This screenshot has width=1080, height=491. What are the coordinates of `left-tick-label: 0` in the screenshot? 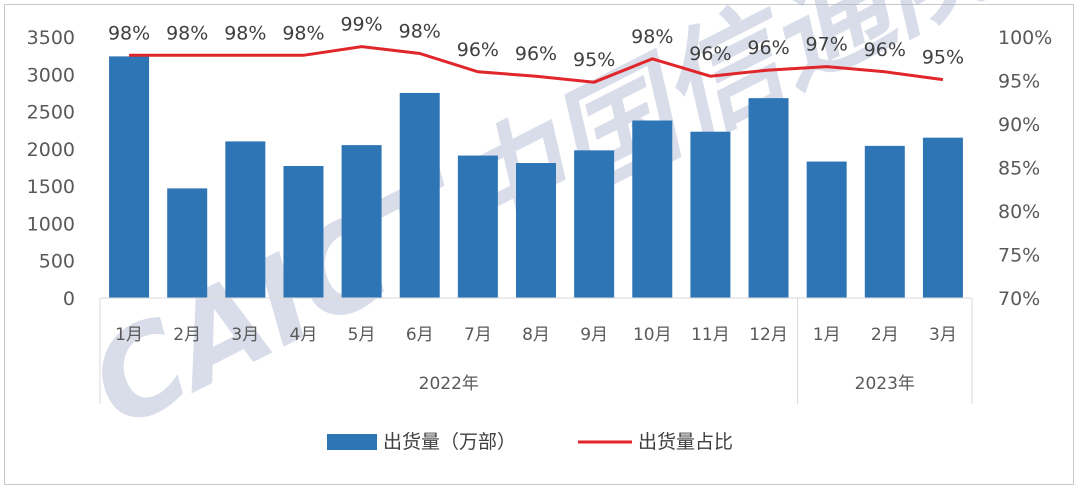 It's located at (69, 299).